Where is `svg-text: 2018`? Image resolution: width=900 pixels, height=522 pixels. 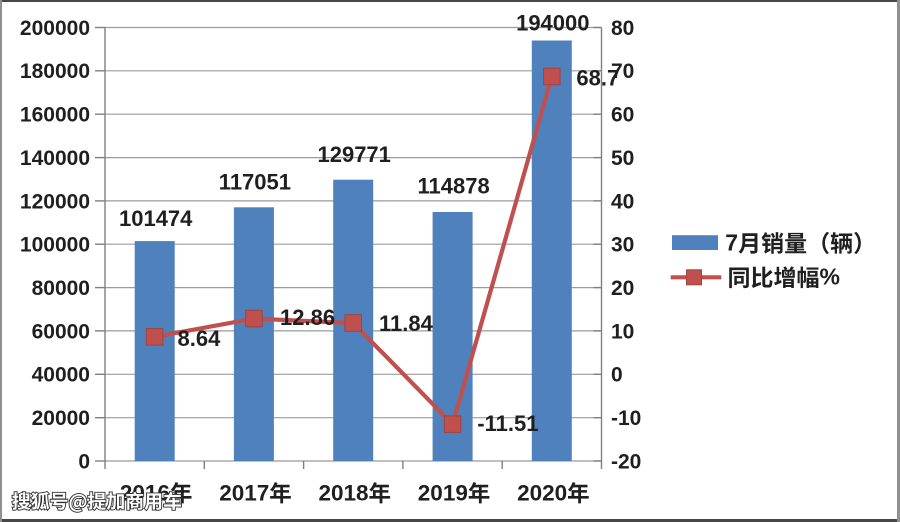 svg-text: 2018 is located at coordinates (344, 493).